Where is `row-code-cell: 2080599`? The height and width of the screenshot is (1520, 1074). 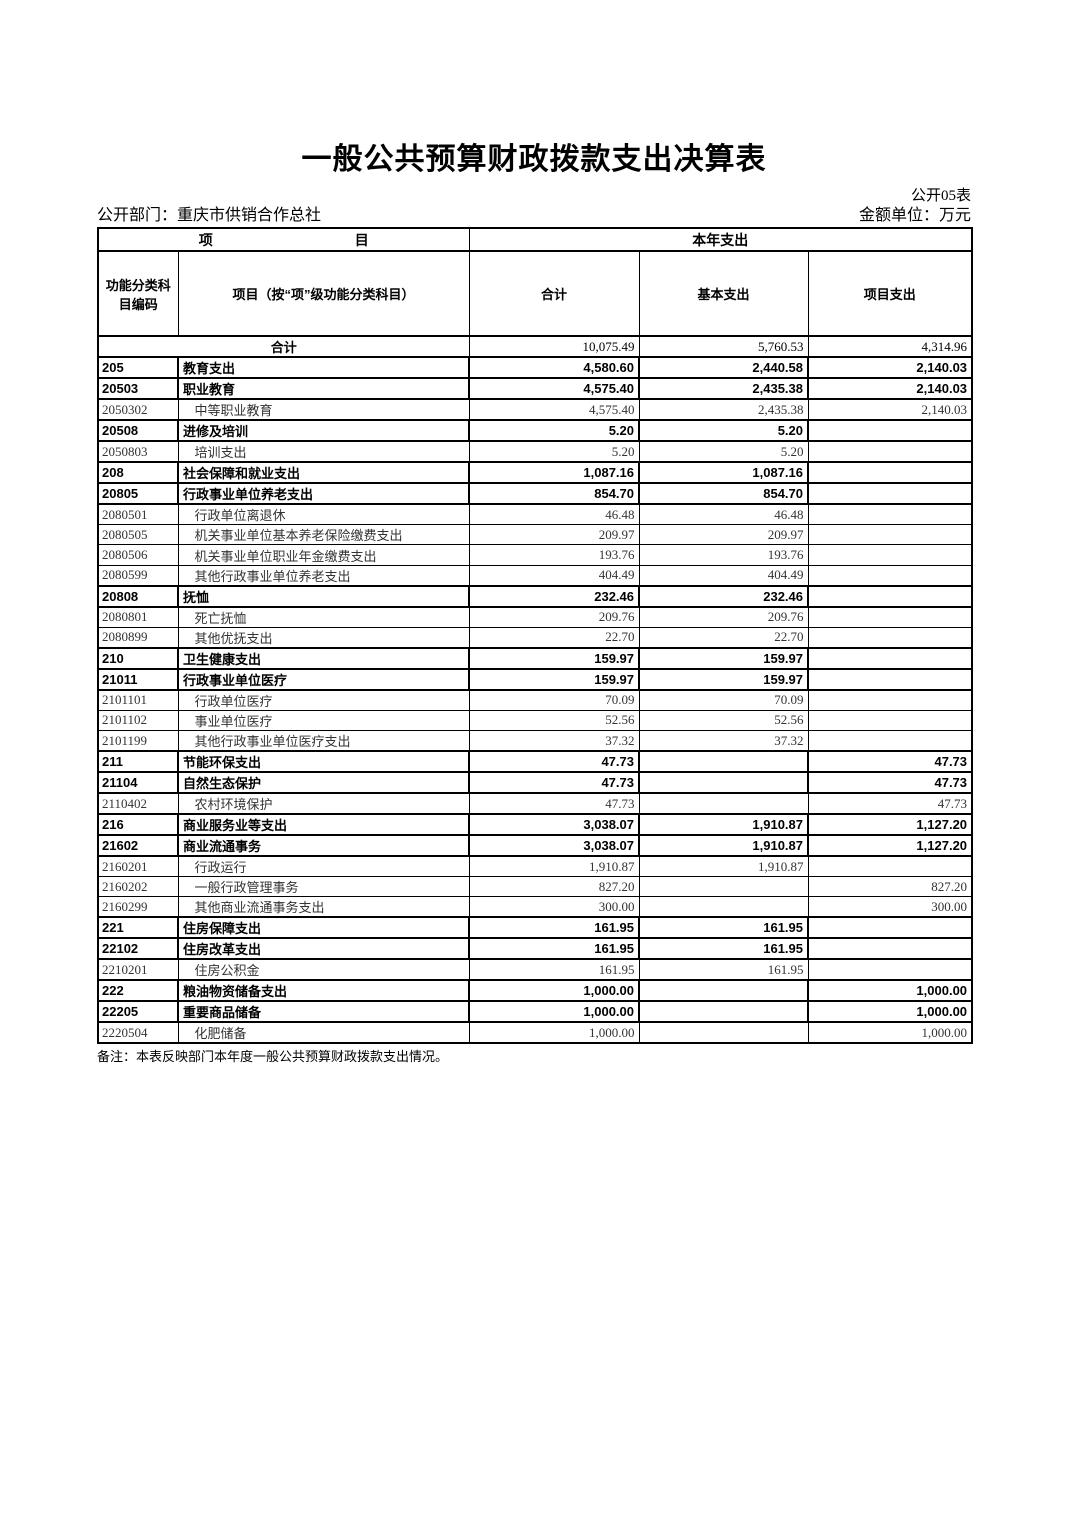 row-code-cell: 2080599 is located at coordinates (138, 575).